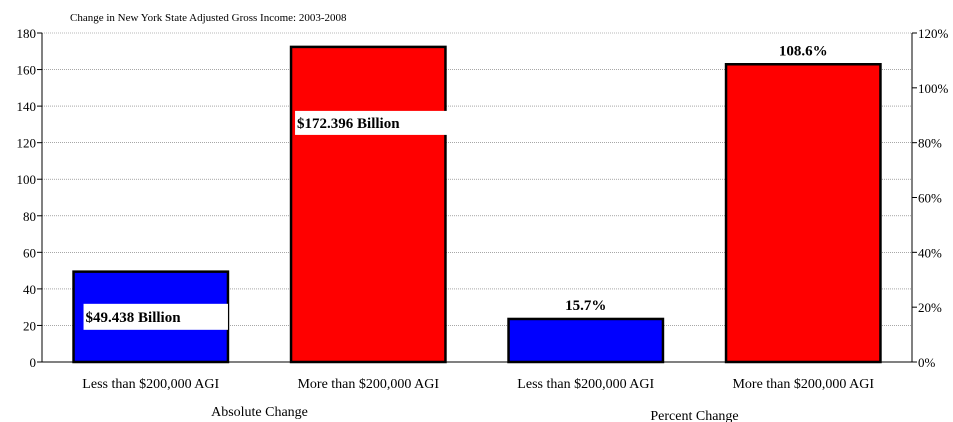 The height and width of the screenshot is (422, 953). I want to click on left-tick-label: 0, so click(33, 362).